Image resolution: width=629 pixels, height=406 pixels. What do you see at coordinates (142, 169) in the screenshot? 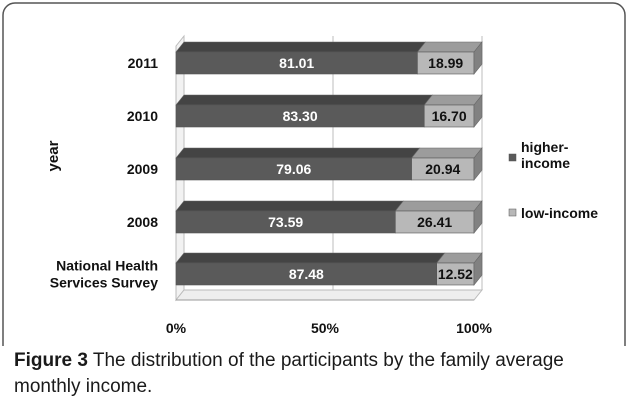
I see `category-label-2-0: 2009` at bounding box center [142, 169].